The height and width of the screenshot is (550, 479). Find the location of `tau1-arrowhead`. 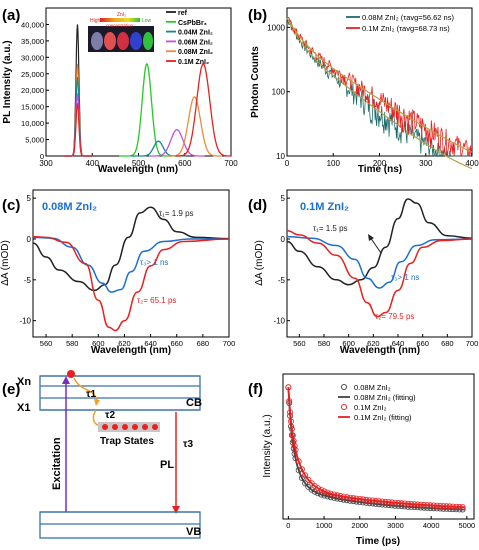

tau1-arrowhead is located at coordinates (97, 402).